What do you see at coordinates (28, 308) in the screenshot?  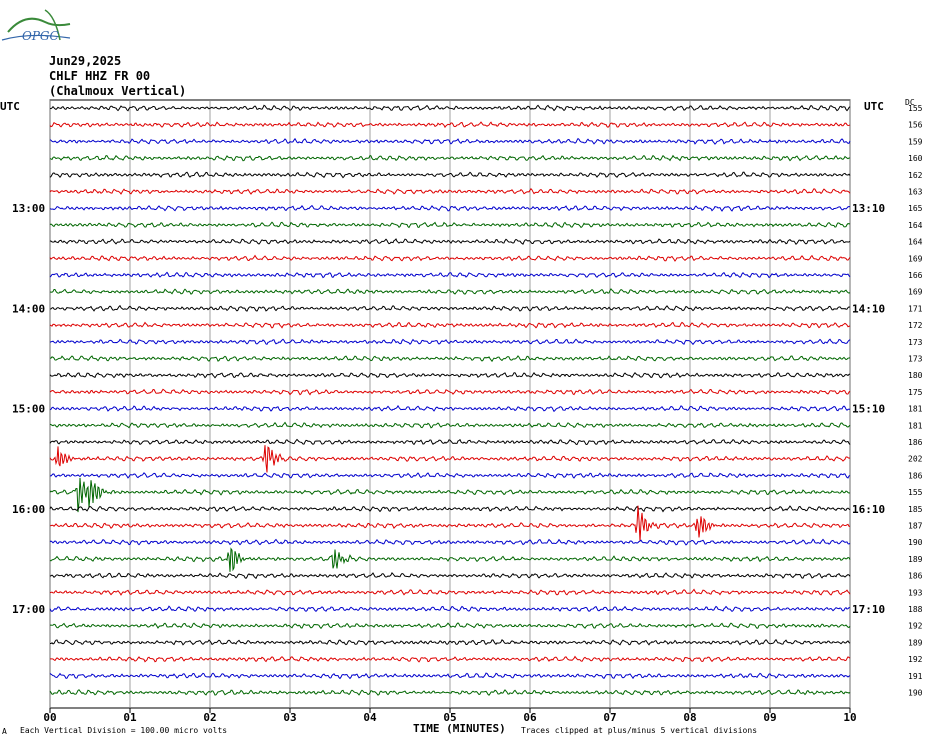 I see `left-hour-label: 14:00` at bounding box center [28, 308].